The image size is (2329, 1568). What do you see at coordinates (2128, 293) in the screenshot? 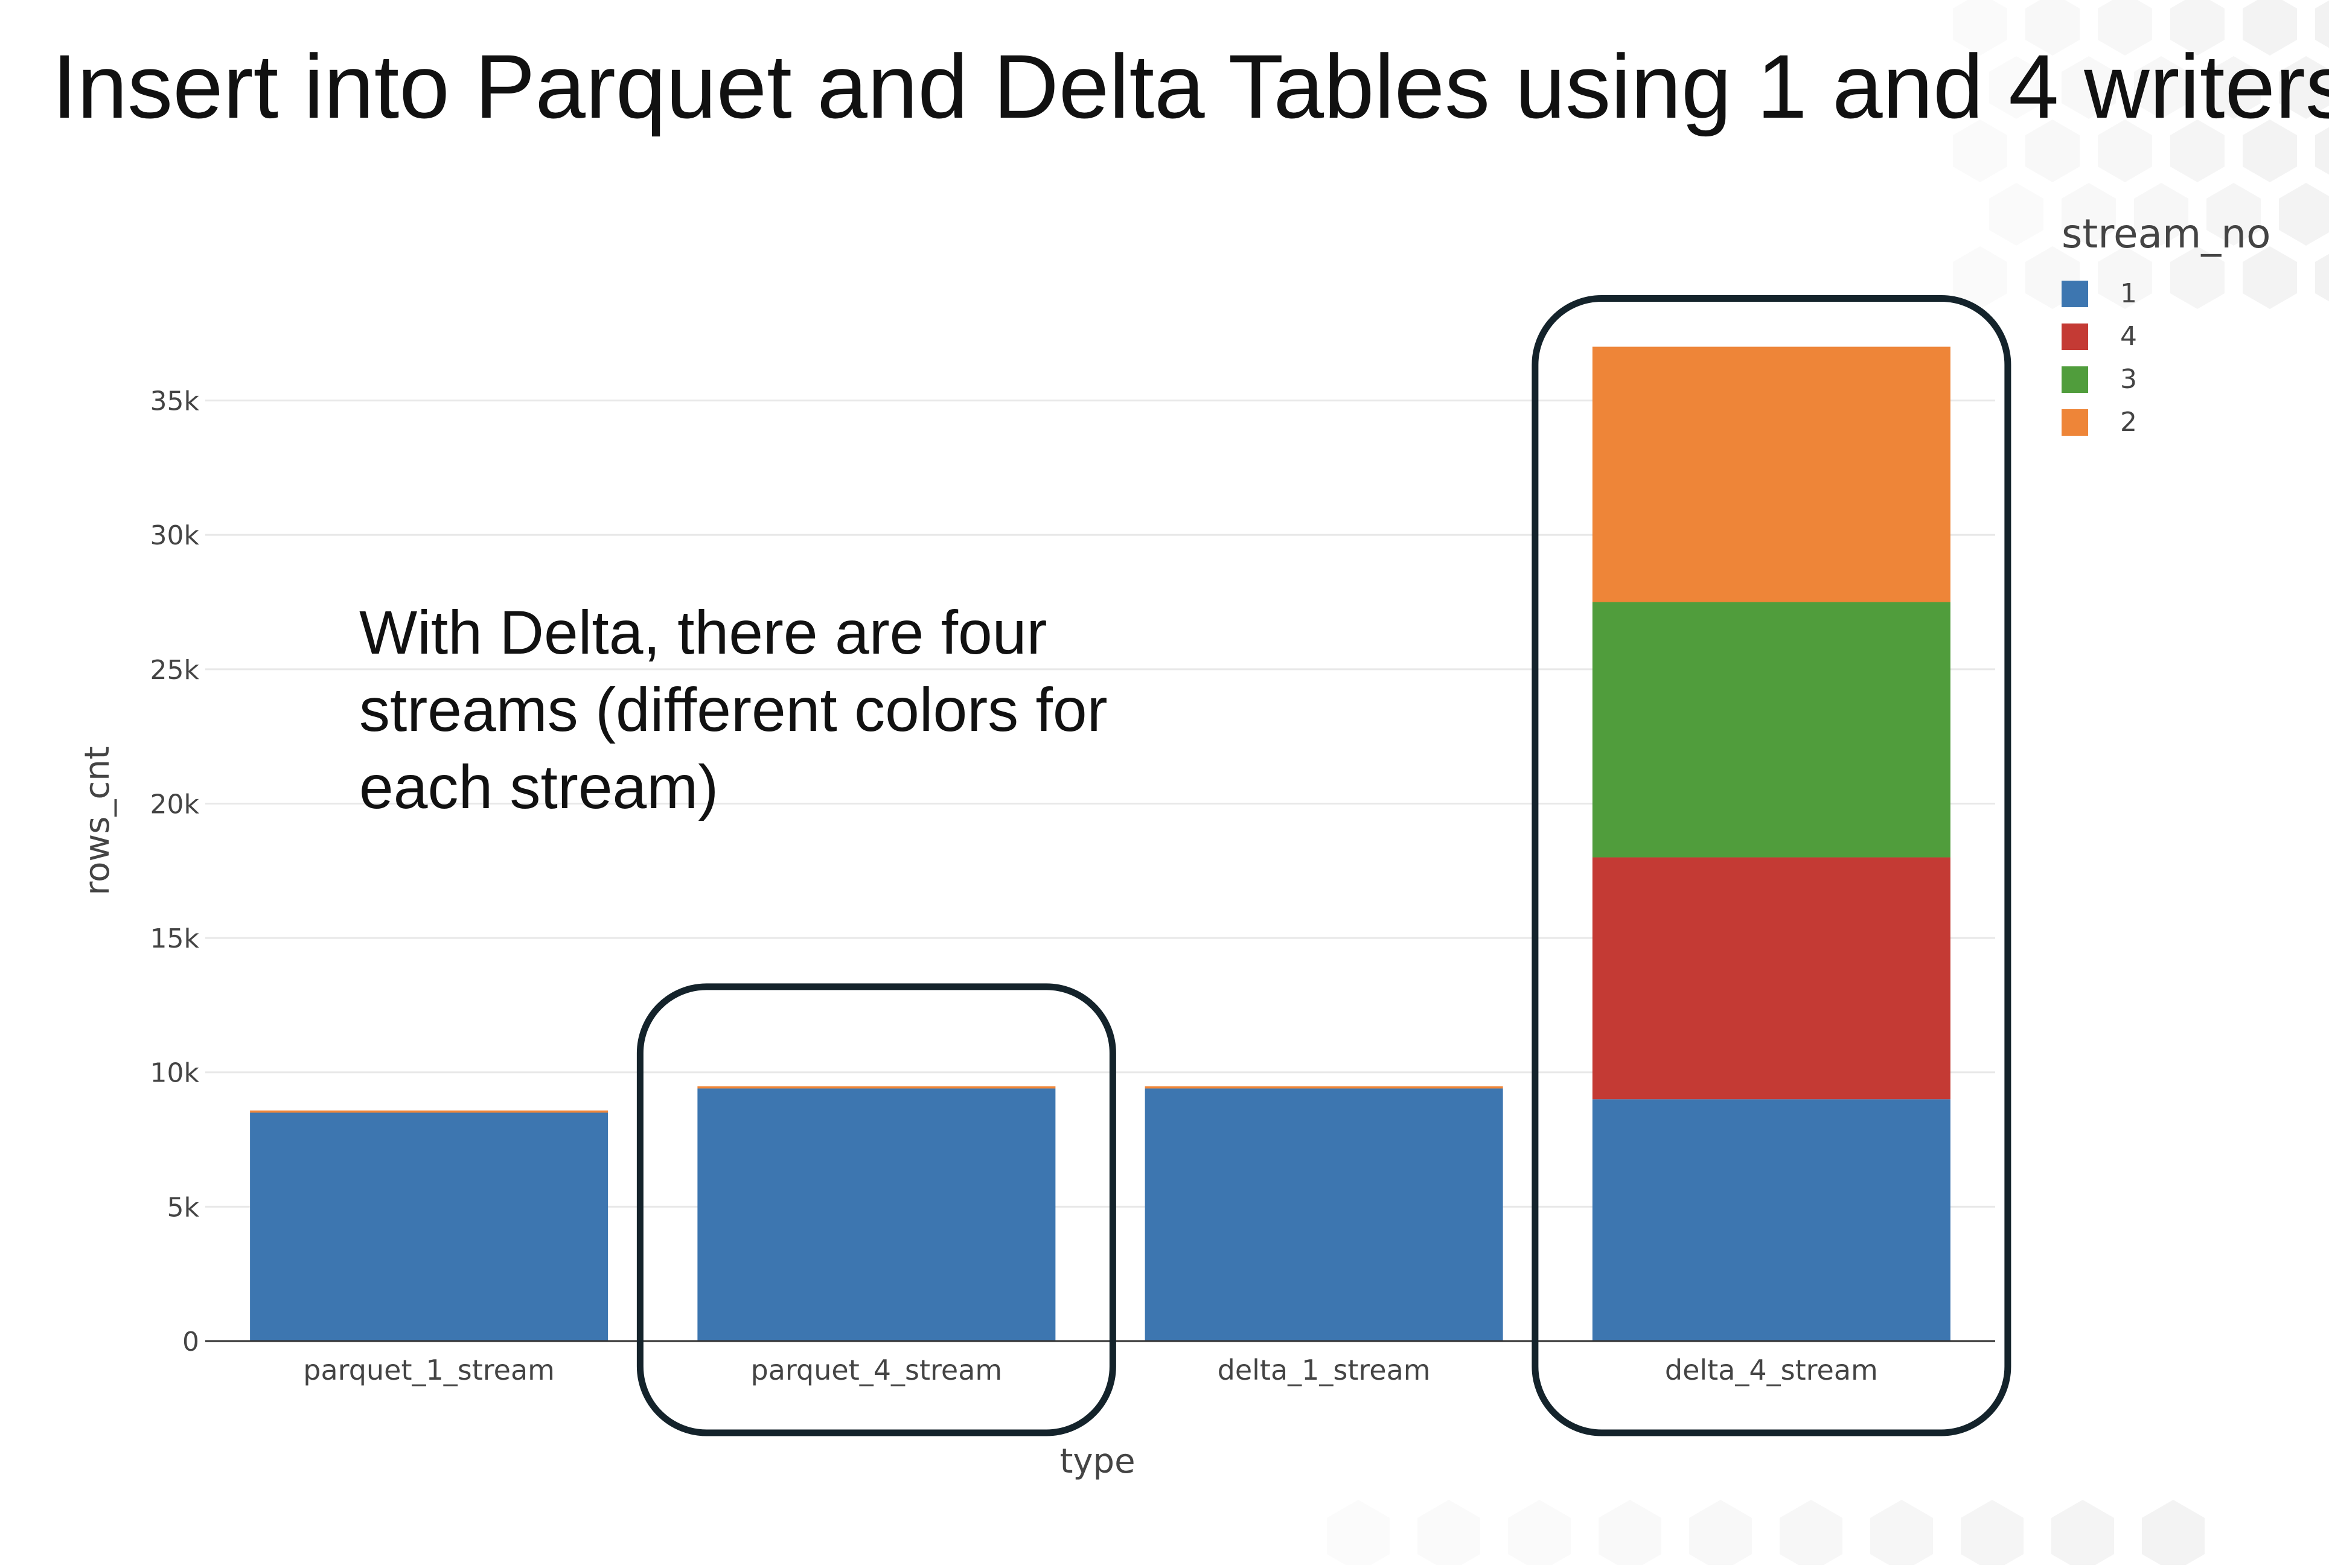
I see `legend-label: 1` at bounding box center [2128, 293].